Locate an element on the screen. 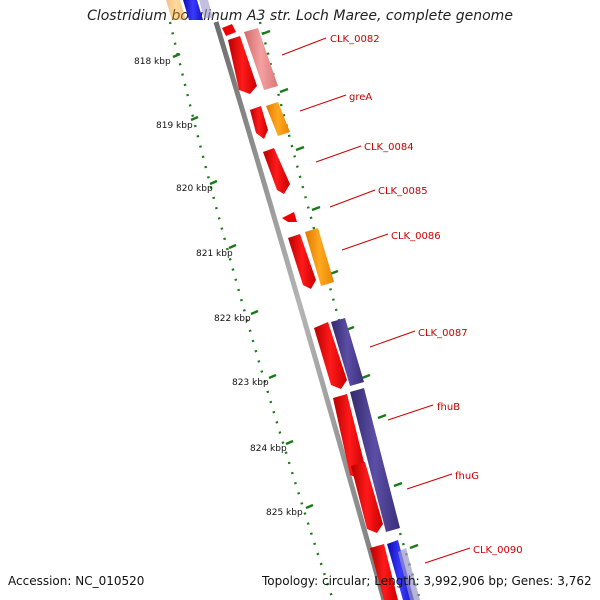  top-edge-features is located at coordinates (189, 10).